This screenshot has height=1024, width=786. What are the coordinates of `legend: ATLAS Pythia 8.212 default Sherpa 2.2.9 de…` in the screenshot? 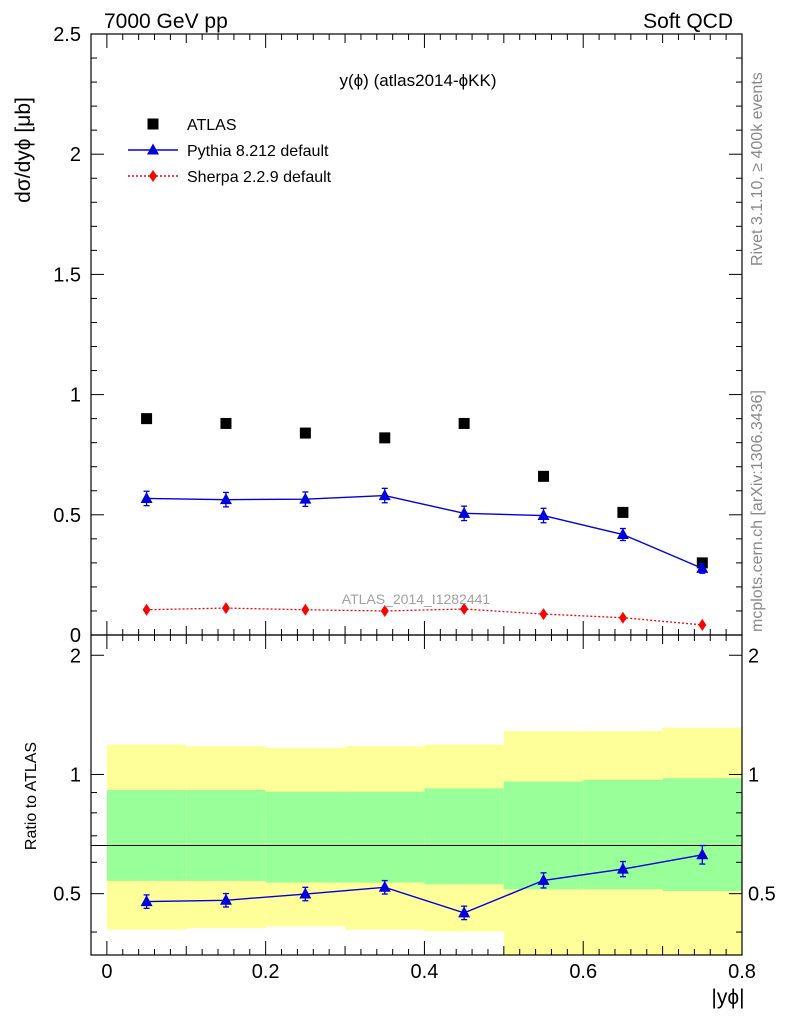 It's located at (230, 151).